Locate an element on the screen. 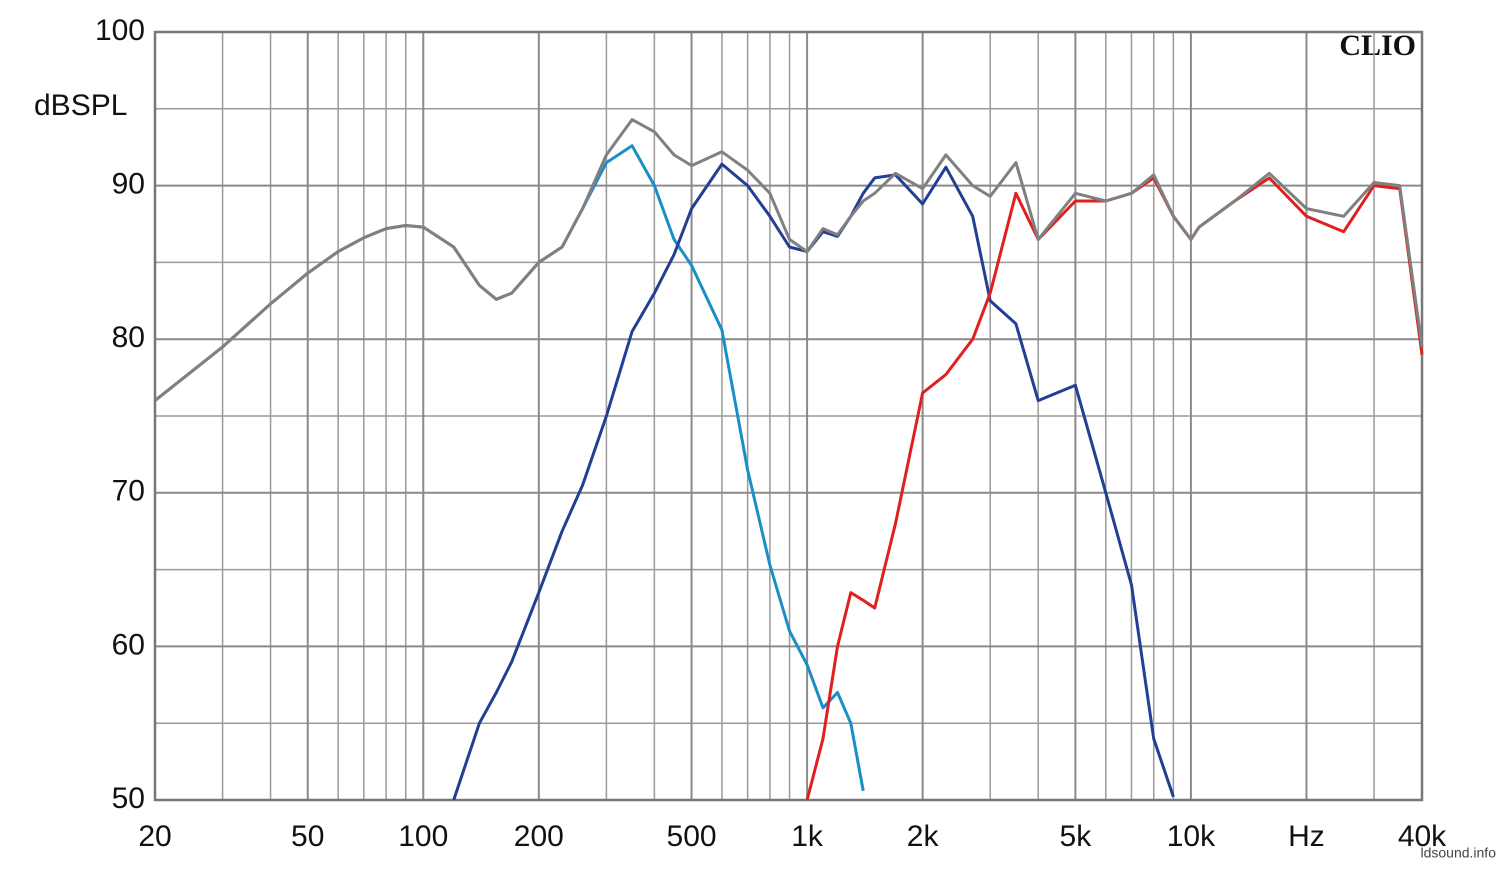 The height and width of the screenshot is (869, 1500). x-tick-label: 20 is located at coordinates (154, 836).